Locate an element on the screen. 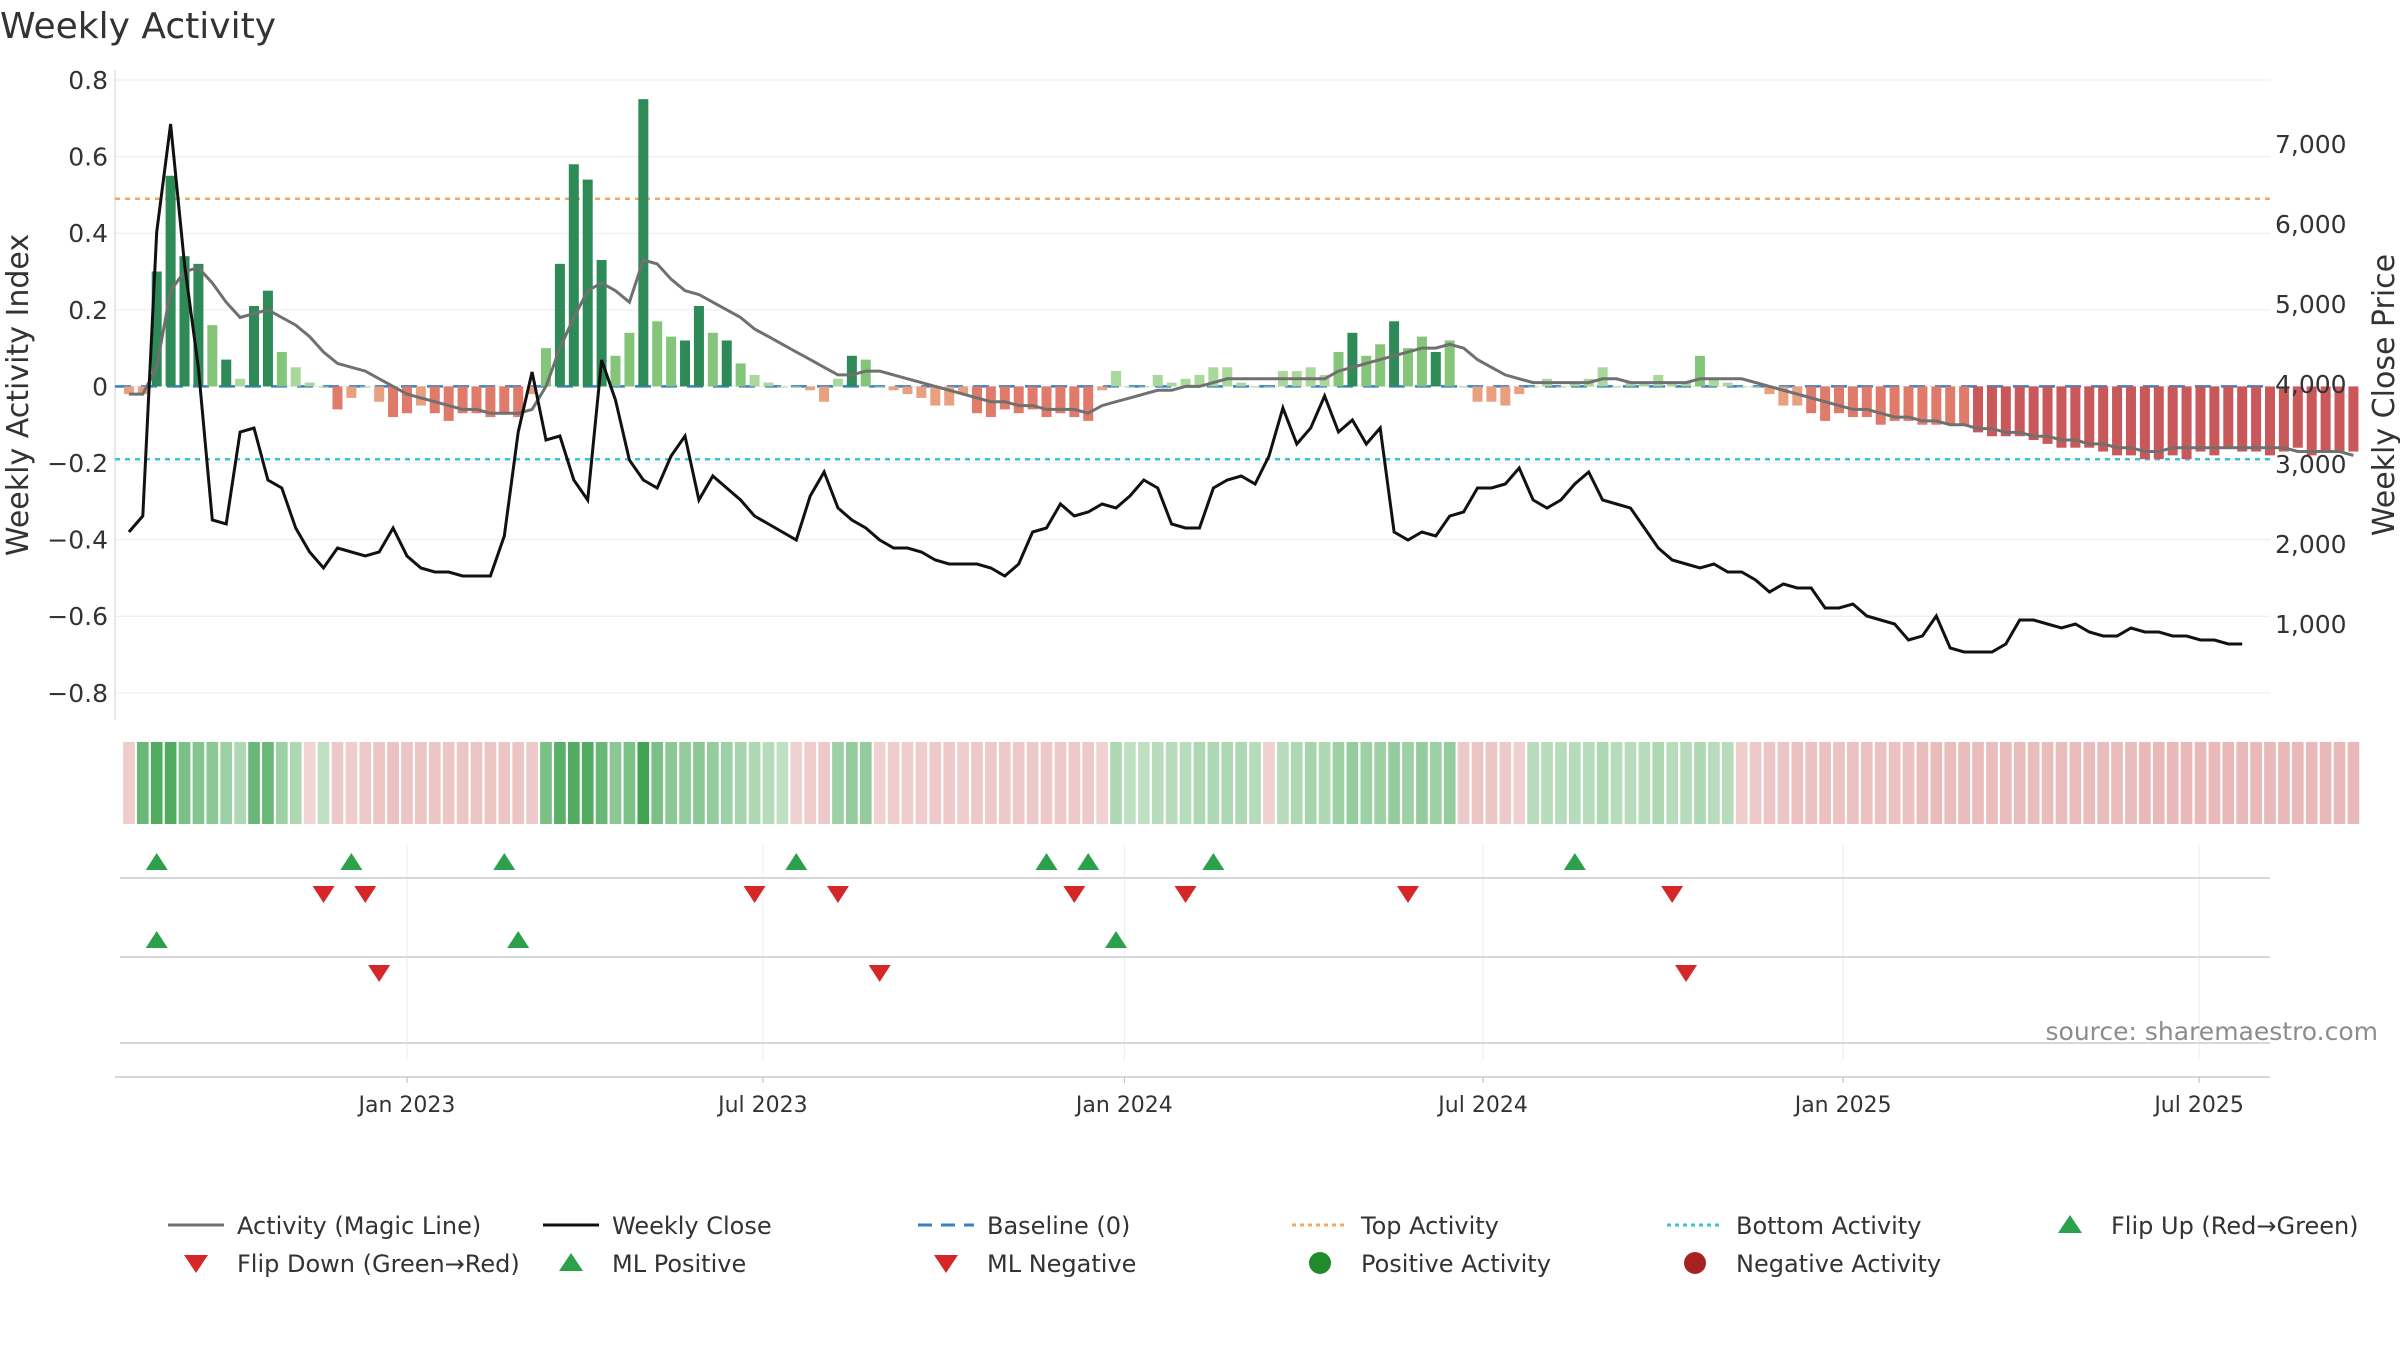  y-tick-label: −0.2 is located at coordinates (77, 463).